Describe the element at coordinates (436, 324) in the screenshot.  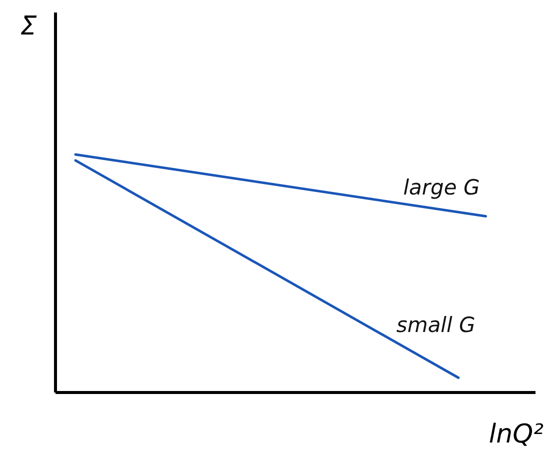
I see `series-label: small G` at that location.